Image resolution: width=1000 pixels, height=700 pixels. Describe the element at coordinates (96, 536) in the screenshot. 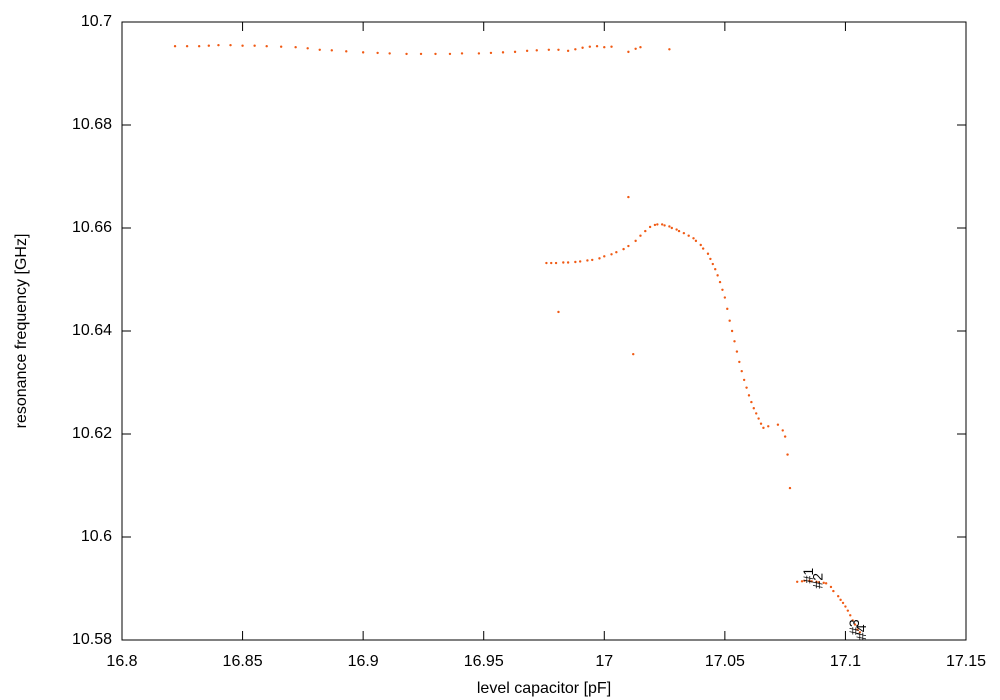

I see `y-tick-label: 10.6` at that location.